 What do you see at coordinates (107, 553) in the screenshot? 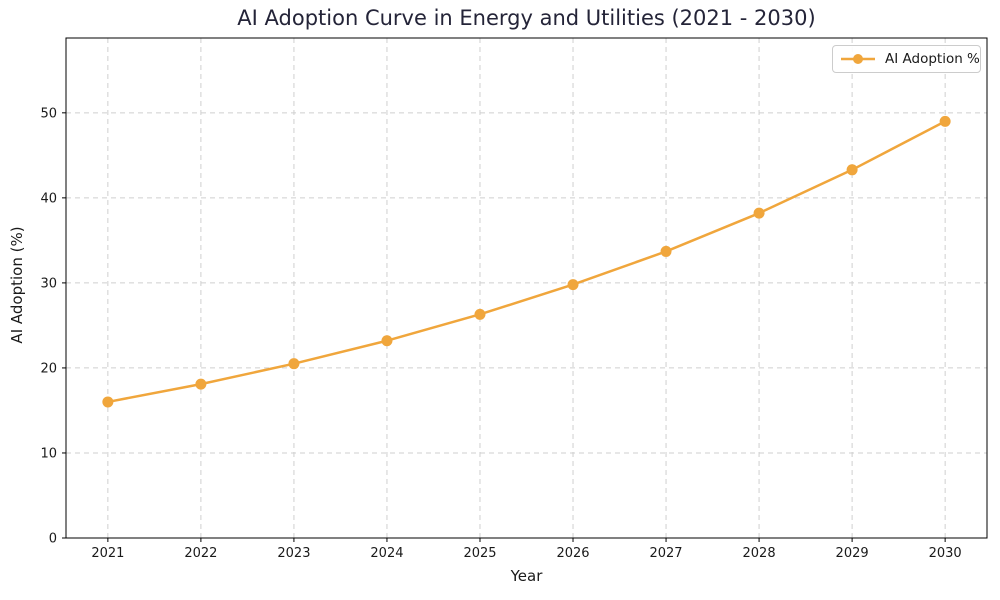
I see `x-tick-label: 2021` at bounding box center [107, 553].